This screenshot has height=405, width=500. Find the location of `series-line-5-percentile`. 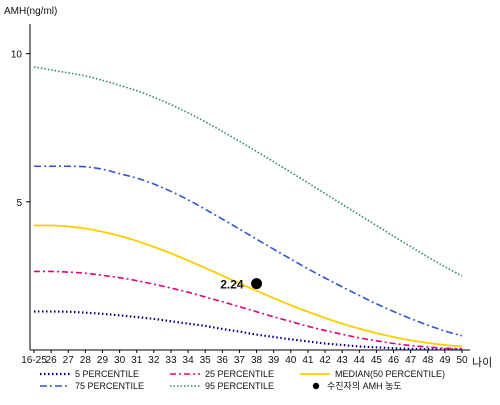

series-line-5-percentile is located at coordinates (248, 330).